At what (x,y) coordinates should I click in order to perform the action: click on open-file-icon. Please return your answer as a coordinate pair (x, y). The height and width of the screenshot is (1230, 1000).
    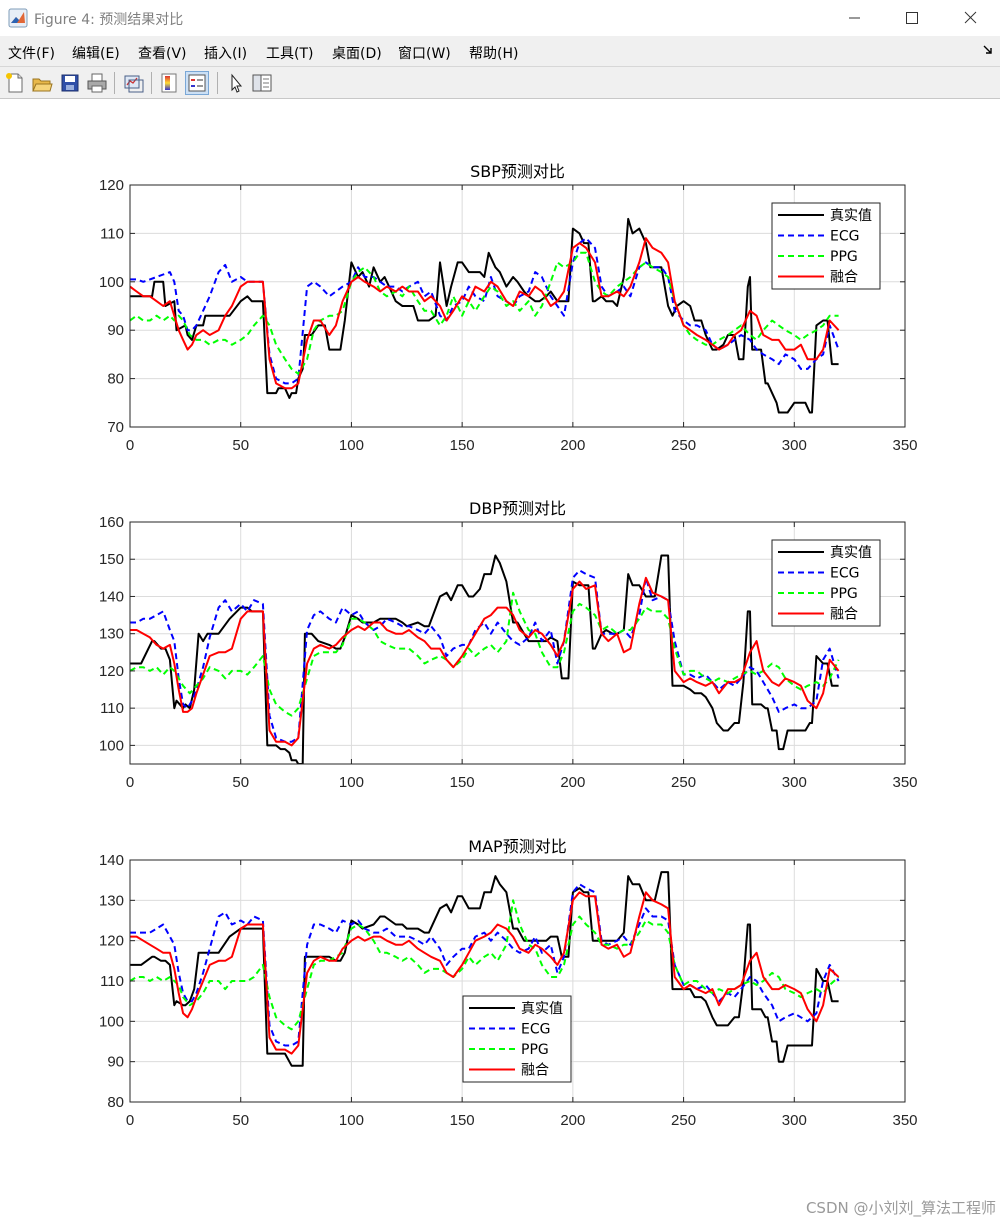
    Looking at the image, I should click on (42, 85).